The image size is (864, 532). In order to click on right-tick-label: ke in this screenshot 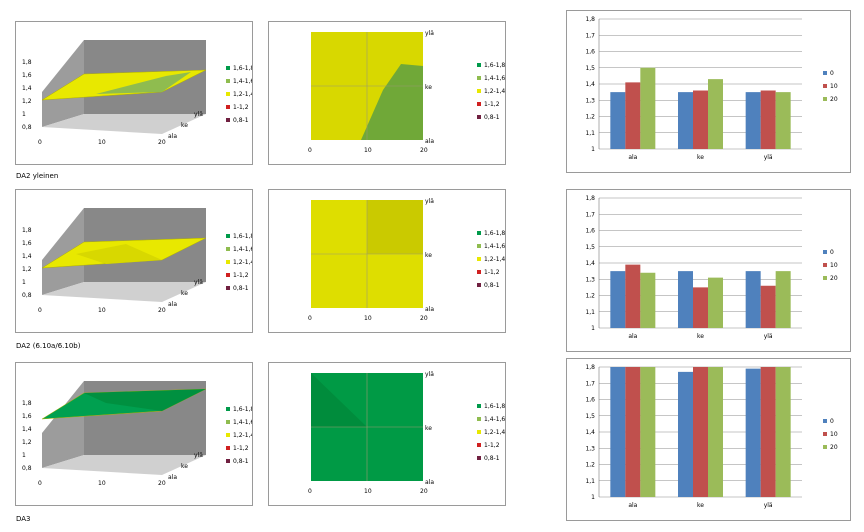, I will do `click(428, 255)`.